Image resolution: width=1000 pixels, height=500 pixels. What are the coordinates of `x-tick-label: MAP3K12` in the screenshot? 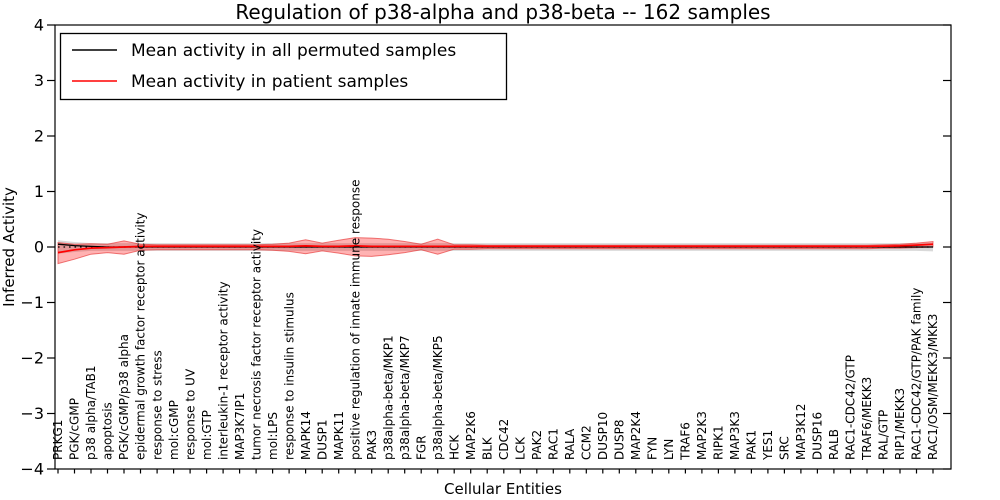 It's located at (801, 431).